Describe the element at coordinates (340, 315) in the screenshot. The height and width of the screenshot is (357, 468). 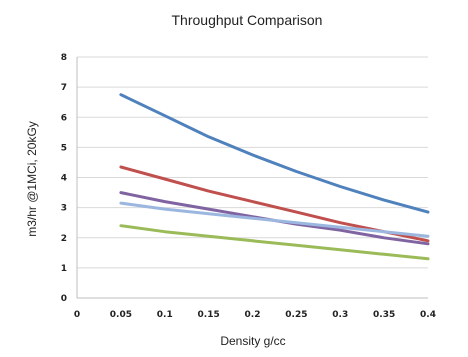
I see `x-tick-label: 0.3` at that location.